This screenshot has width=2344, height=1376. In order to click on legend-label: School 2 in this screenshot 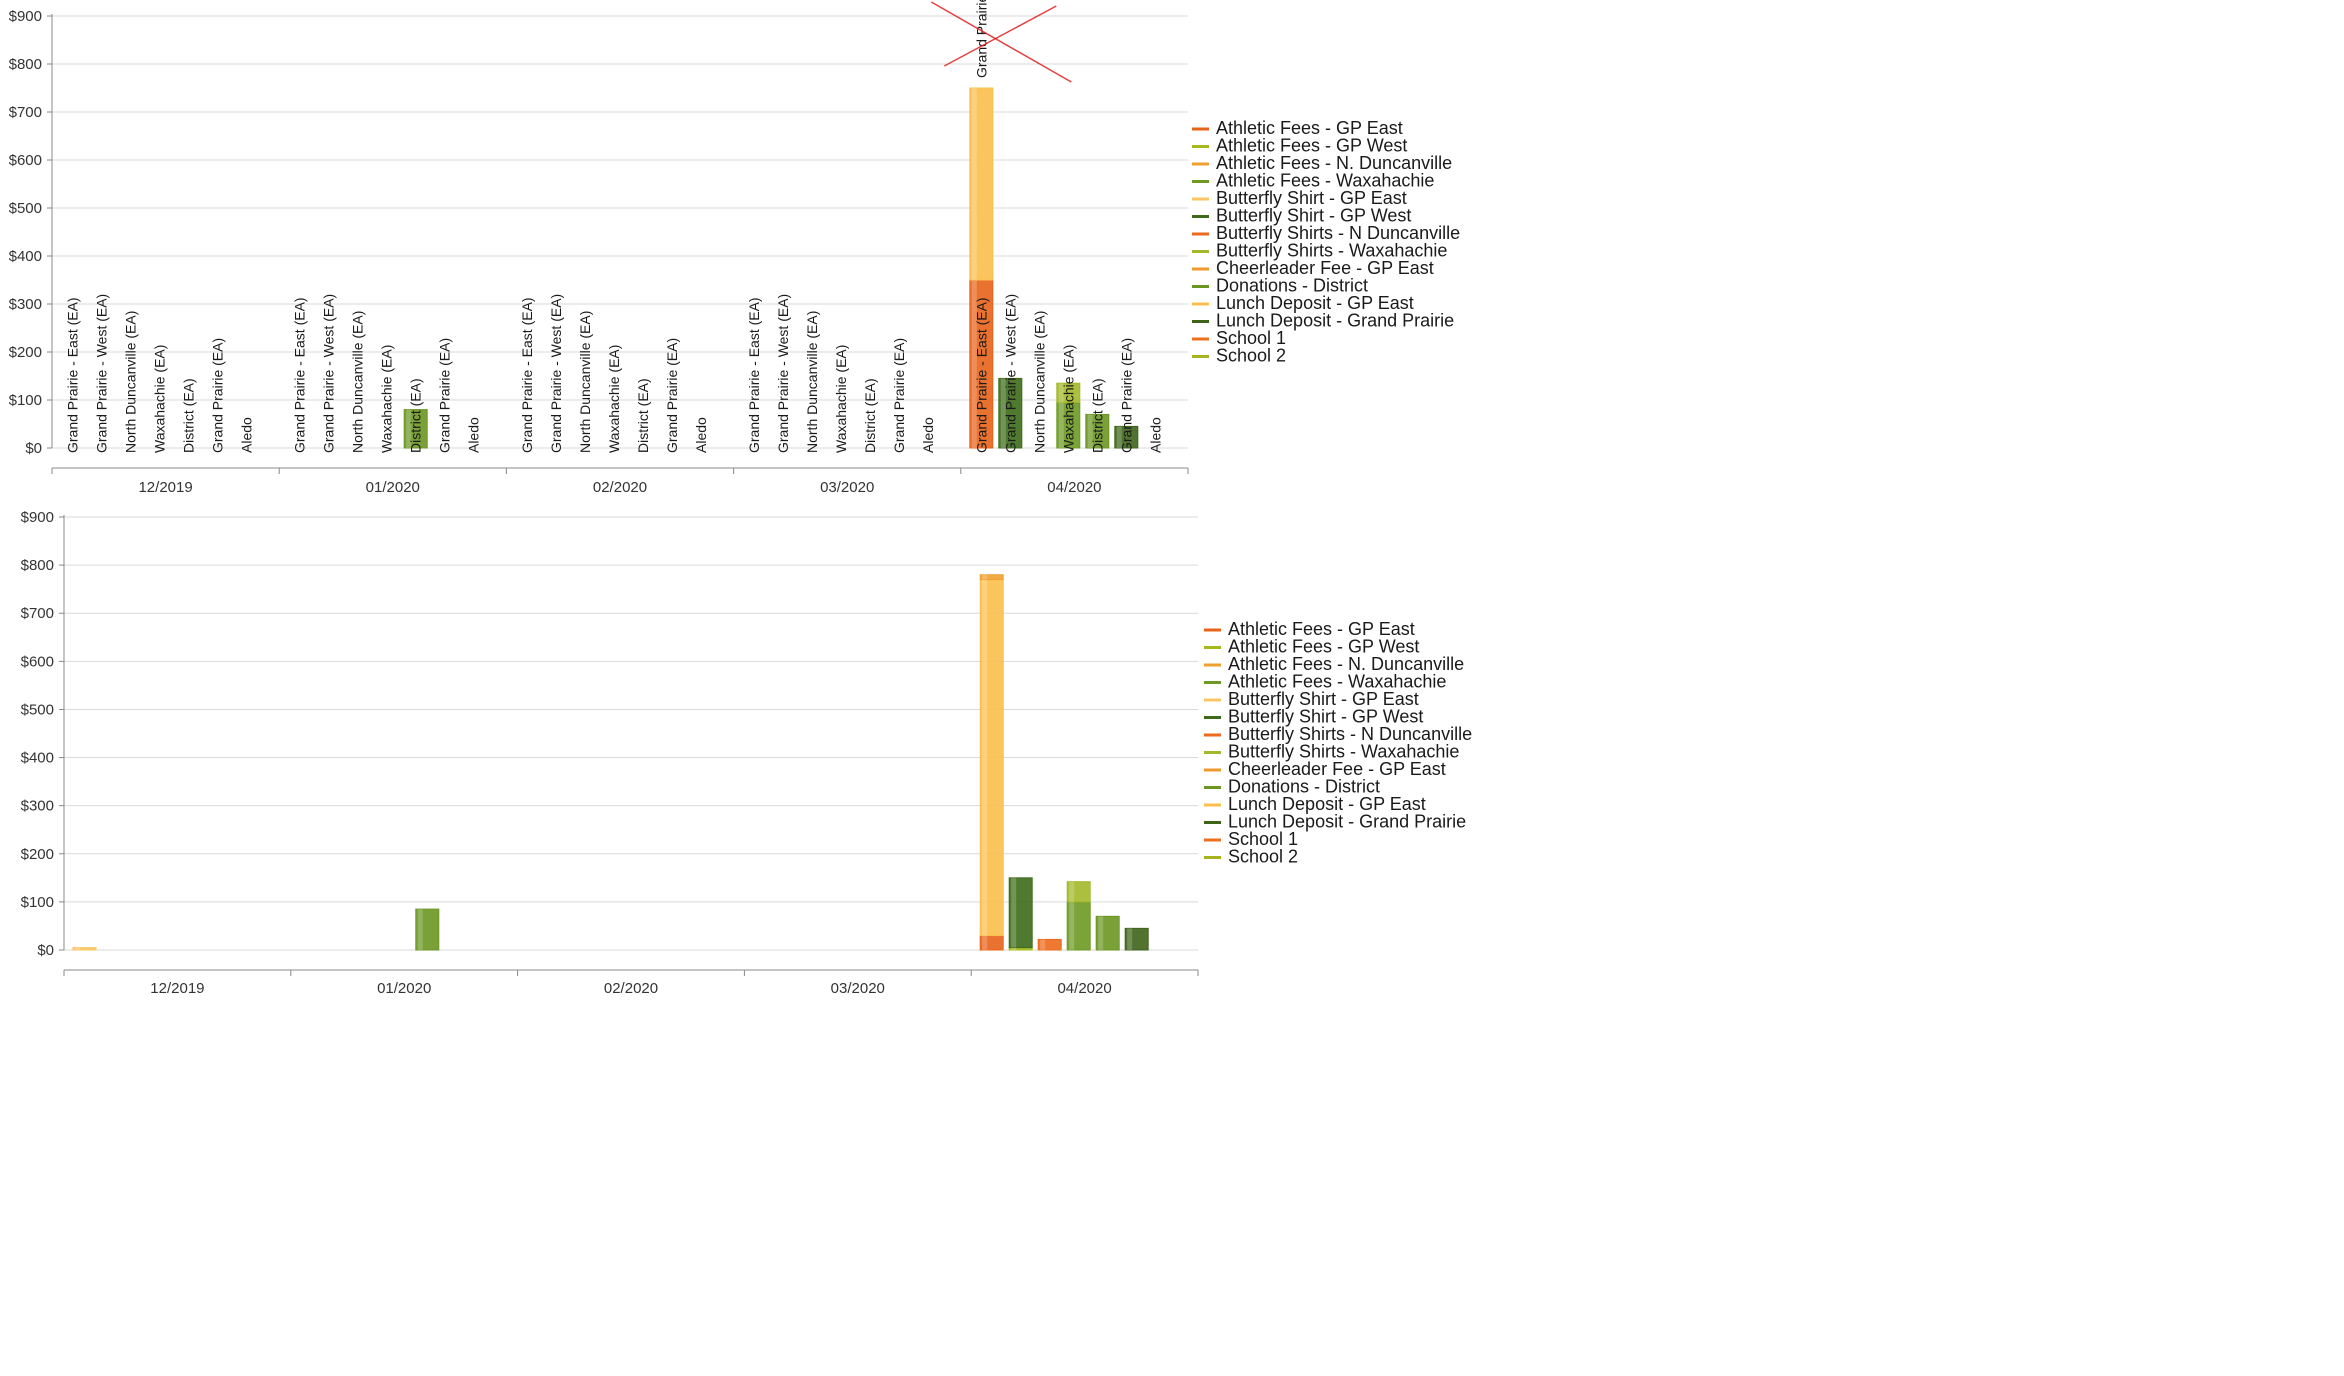, I will do `click(1251, 356)`.